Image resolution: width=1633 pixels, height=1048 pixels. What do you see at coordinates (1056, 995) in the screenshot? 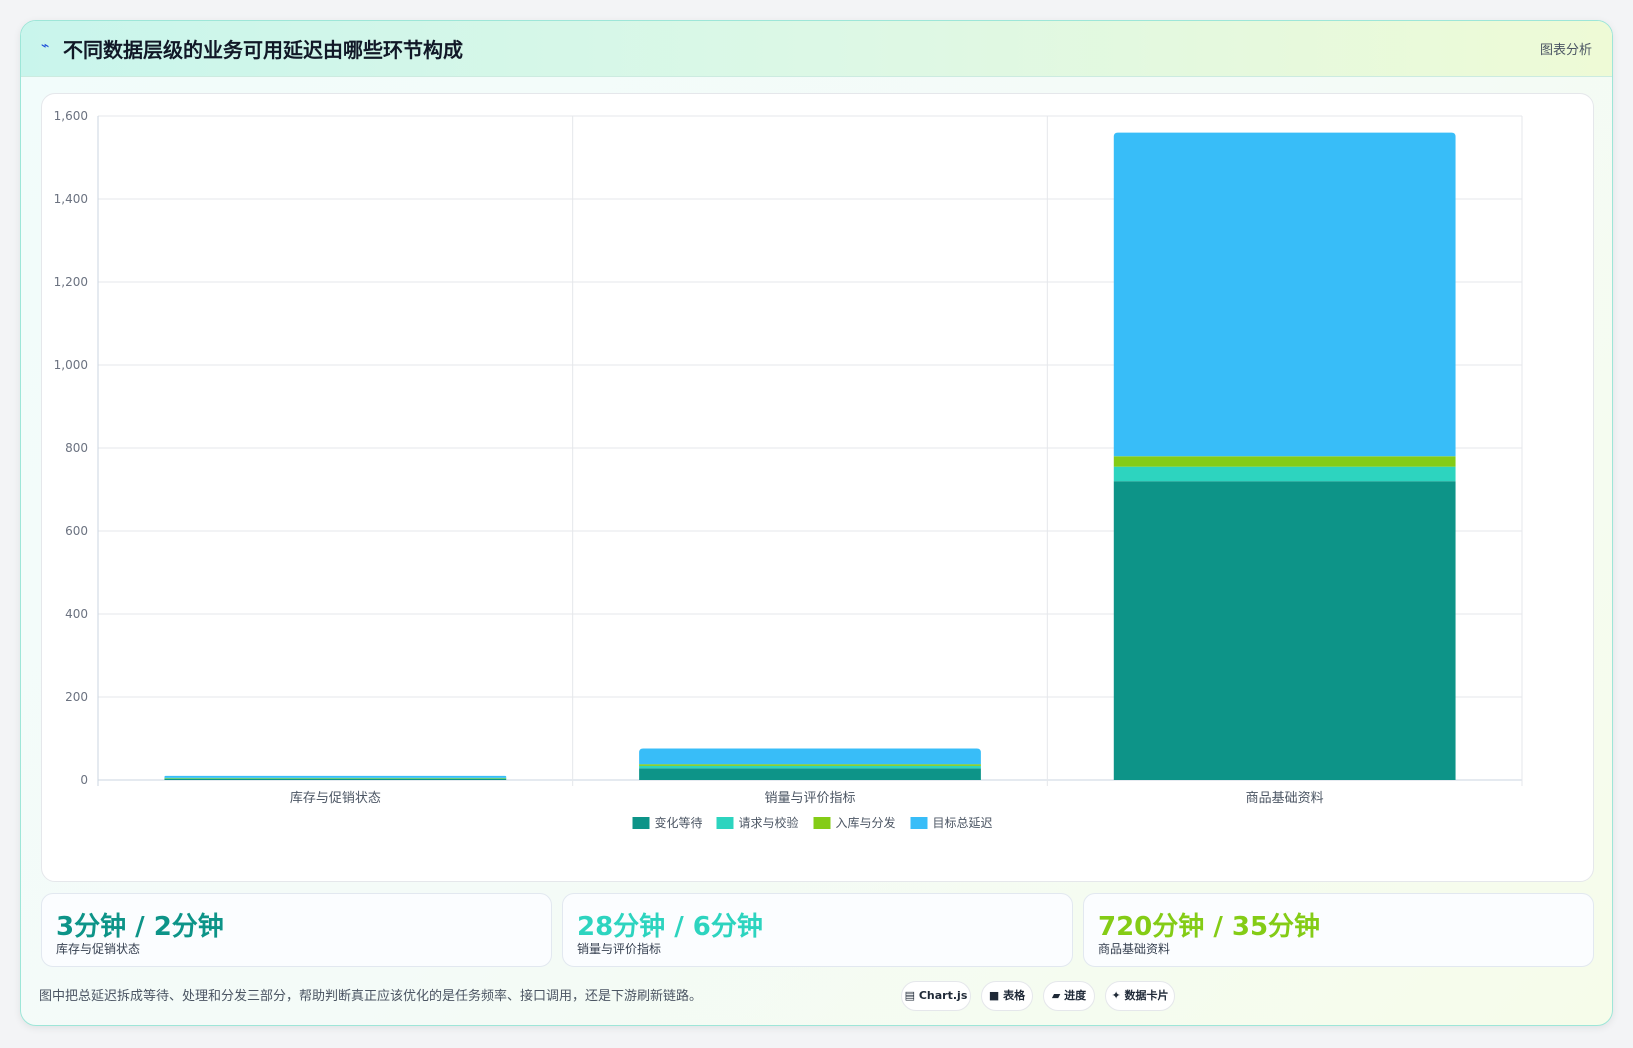
I see `progress-icon: ▰` at bounding box center [1056, 995].